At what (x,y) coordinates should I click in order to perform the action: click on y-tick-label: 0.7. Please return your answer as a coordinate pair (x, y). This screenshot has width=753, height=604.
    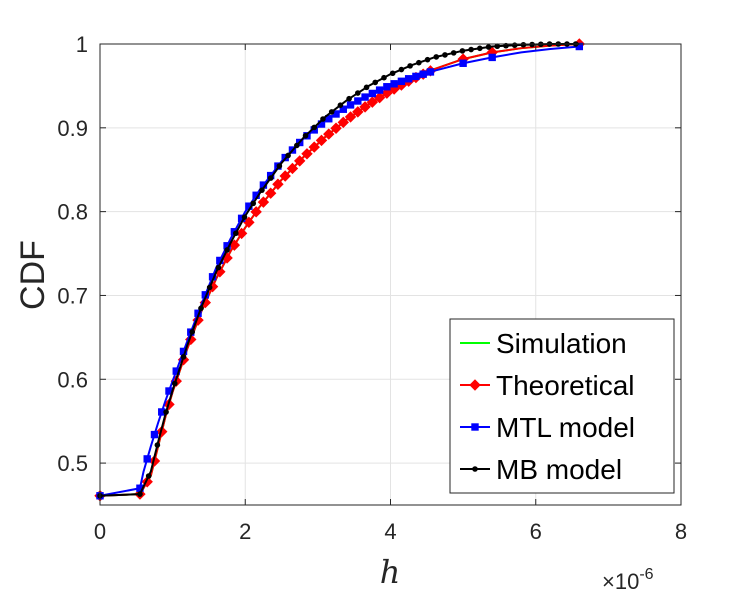
    Looking at the image, I should click on (72, 295).